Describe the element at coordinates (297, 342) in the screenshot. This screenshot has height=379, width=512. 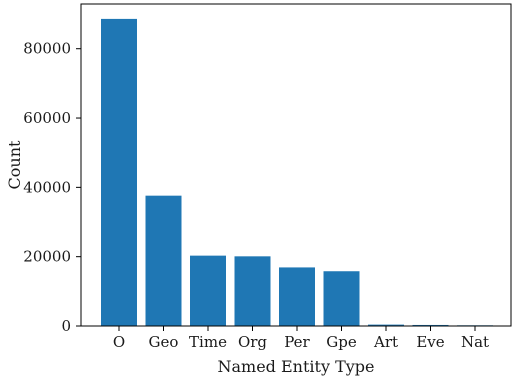
I see `x-tick-label: Per` at that location.